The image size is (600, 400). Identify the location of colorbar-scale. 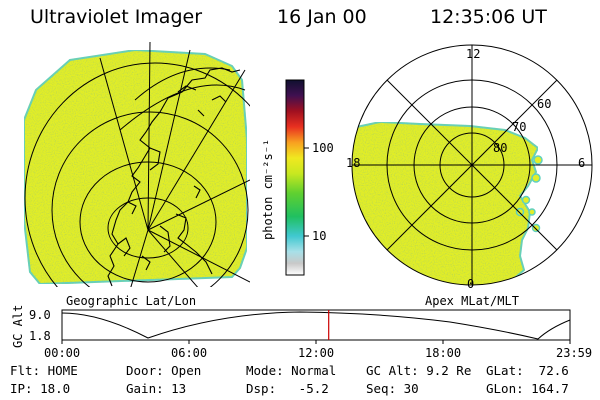
(295, 177).